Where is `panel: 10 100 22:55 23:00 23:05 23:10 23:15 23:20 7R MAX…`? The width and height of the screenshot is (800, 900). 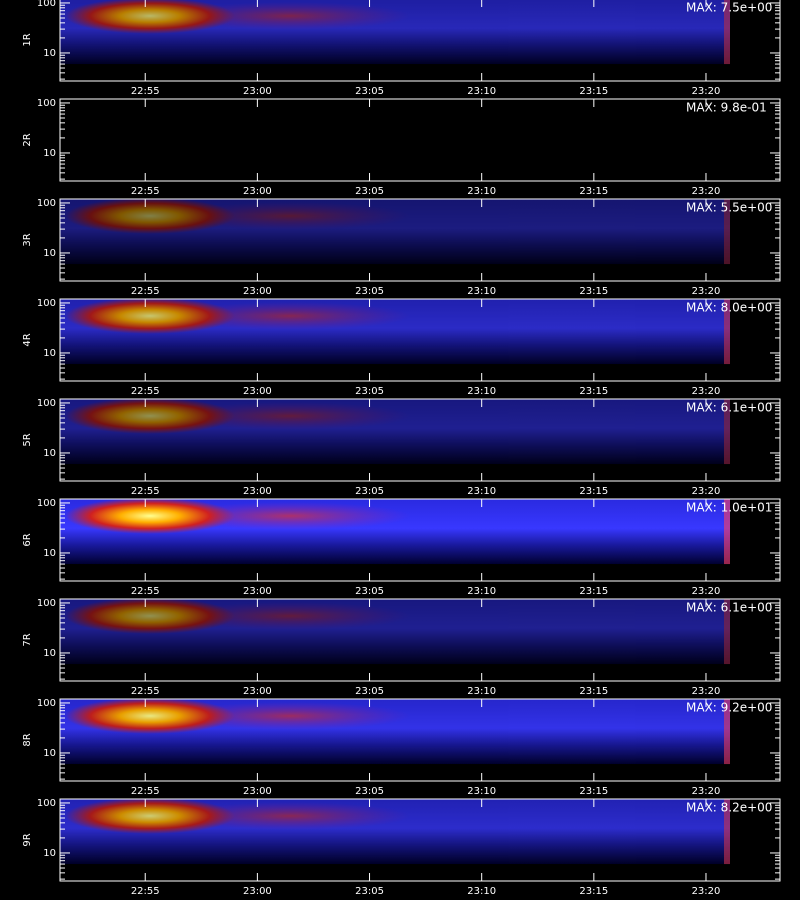 panel: 10 100 22:55 23:00 23:05 23:10 23:15 23:20 7R MAX… is located at coordinates (401, 647).